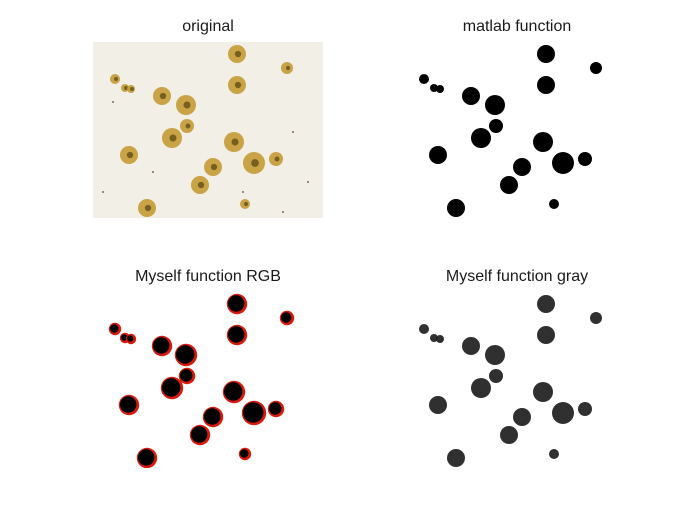 This screenshot has height=525, width=700. What do you see at coordinates (517, 276) in the screenshot?
I see `panel-title-gray: Myself function gray` at bounding box center [517, 276].